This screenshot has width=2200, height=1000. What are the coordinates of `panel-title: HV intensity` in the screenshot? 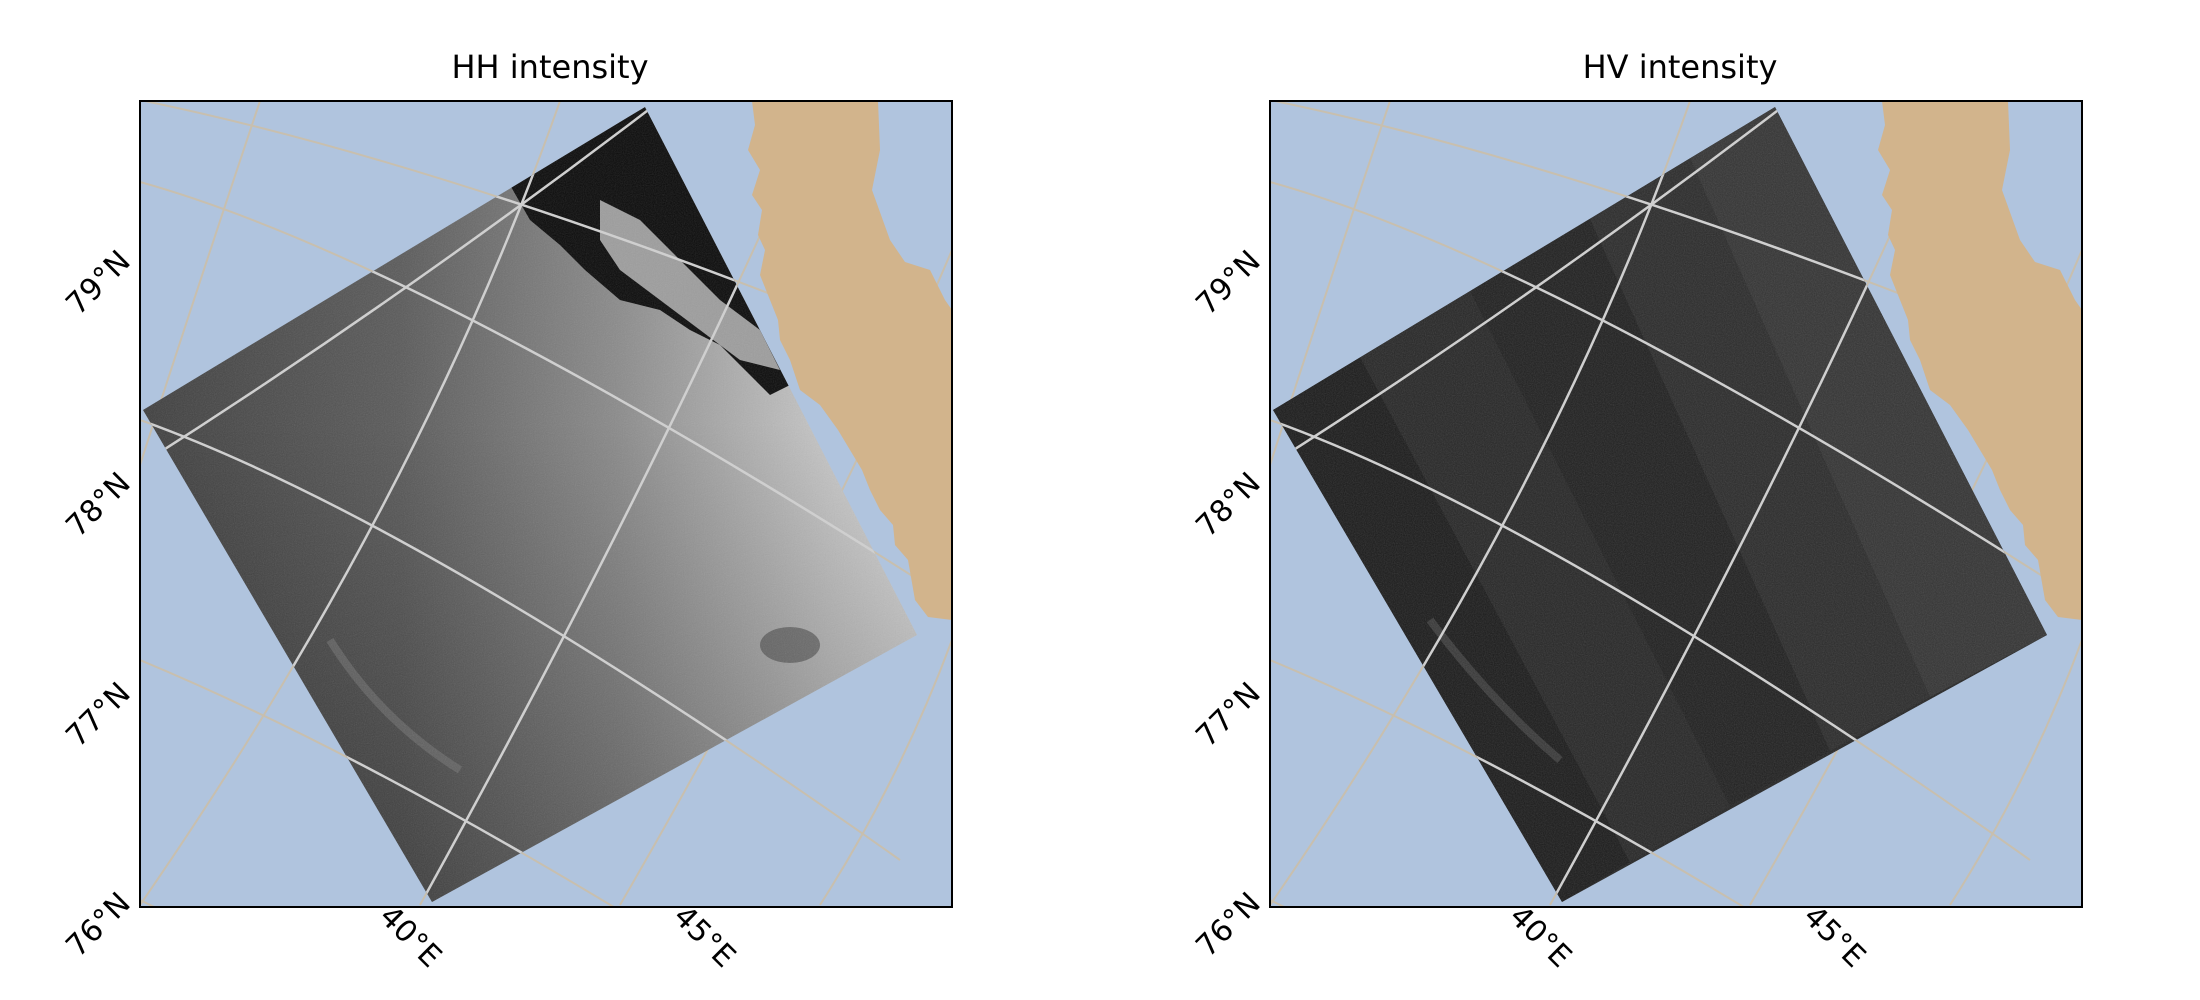 It's located at (1680, 67).